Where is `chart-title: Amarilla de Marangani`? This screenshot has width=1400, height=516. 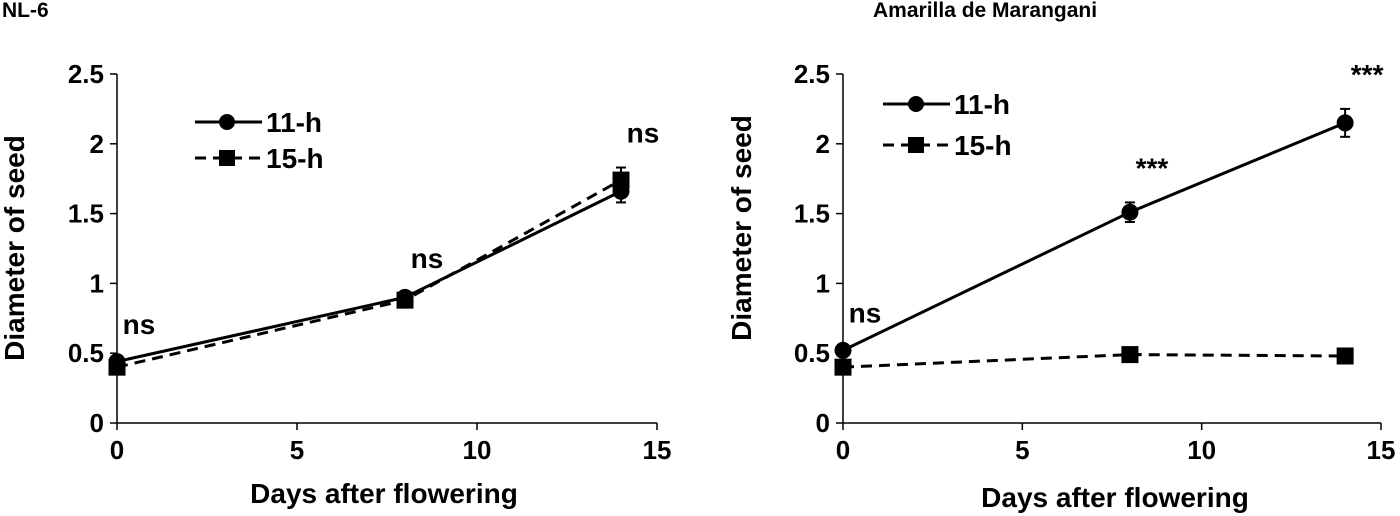 chart-title: Amarilla de Marangani is located at coordinates (985, 11).